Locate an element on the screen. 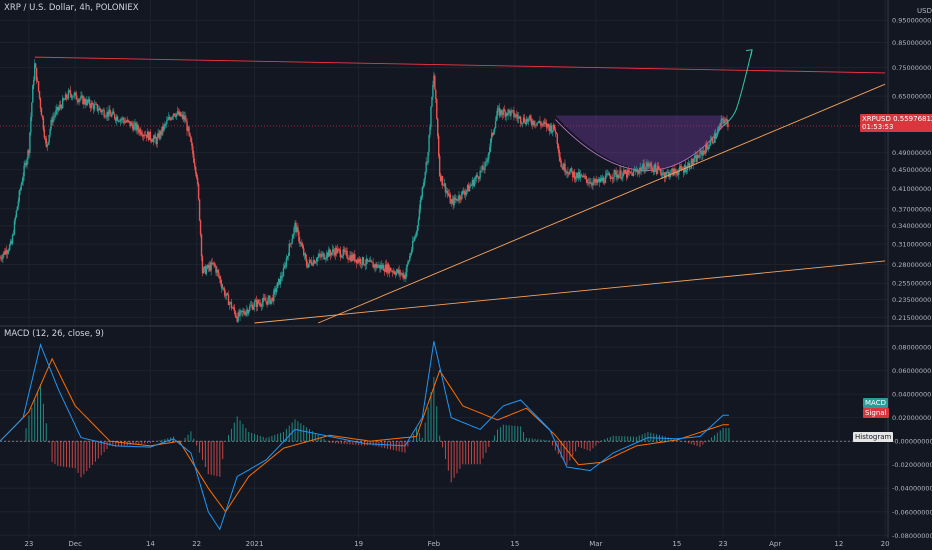  support-line-long is located at coordinates (570, 292).